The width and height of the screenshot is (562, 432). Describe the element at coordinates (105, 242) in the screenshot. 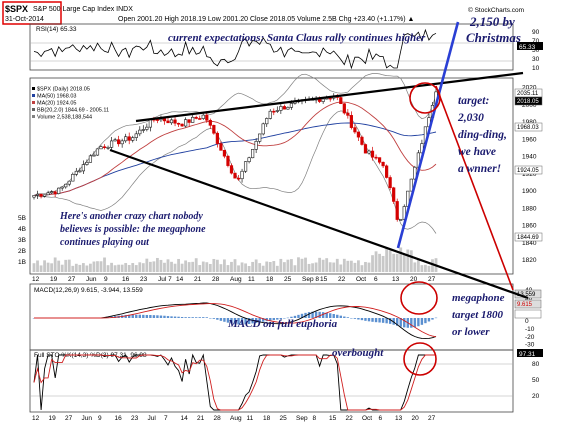

I see `crazy-note-line3: continues playing out` at that location.